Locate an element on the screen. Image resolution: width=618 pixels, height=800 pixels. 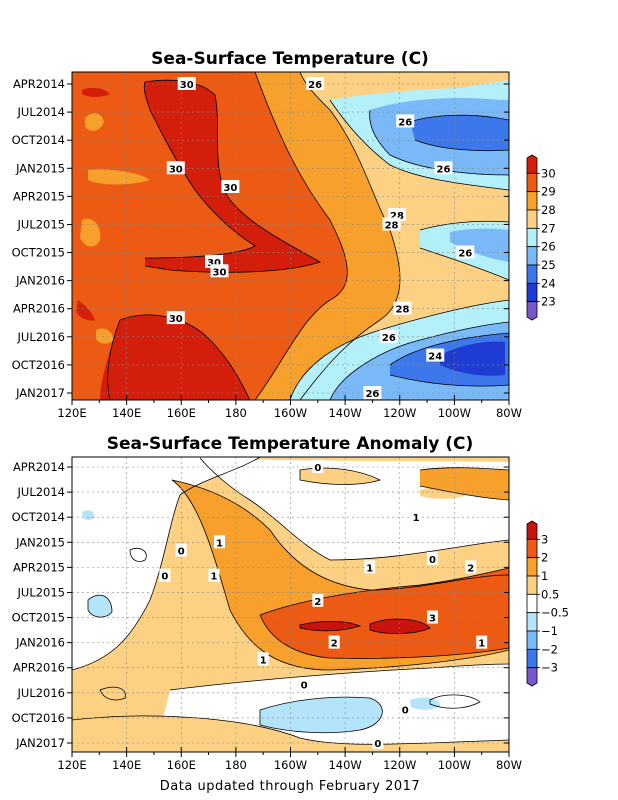
sst-y-tick-label: APR2014 is located at coordinates (39, 84).